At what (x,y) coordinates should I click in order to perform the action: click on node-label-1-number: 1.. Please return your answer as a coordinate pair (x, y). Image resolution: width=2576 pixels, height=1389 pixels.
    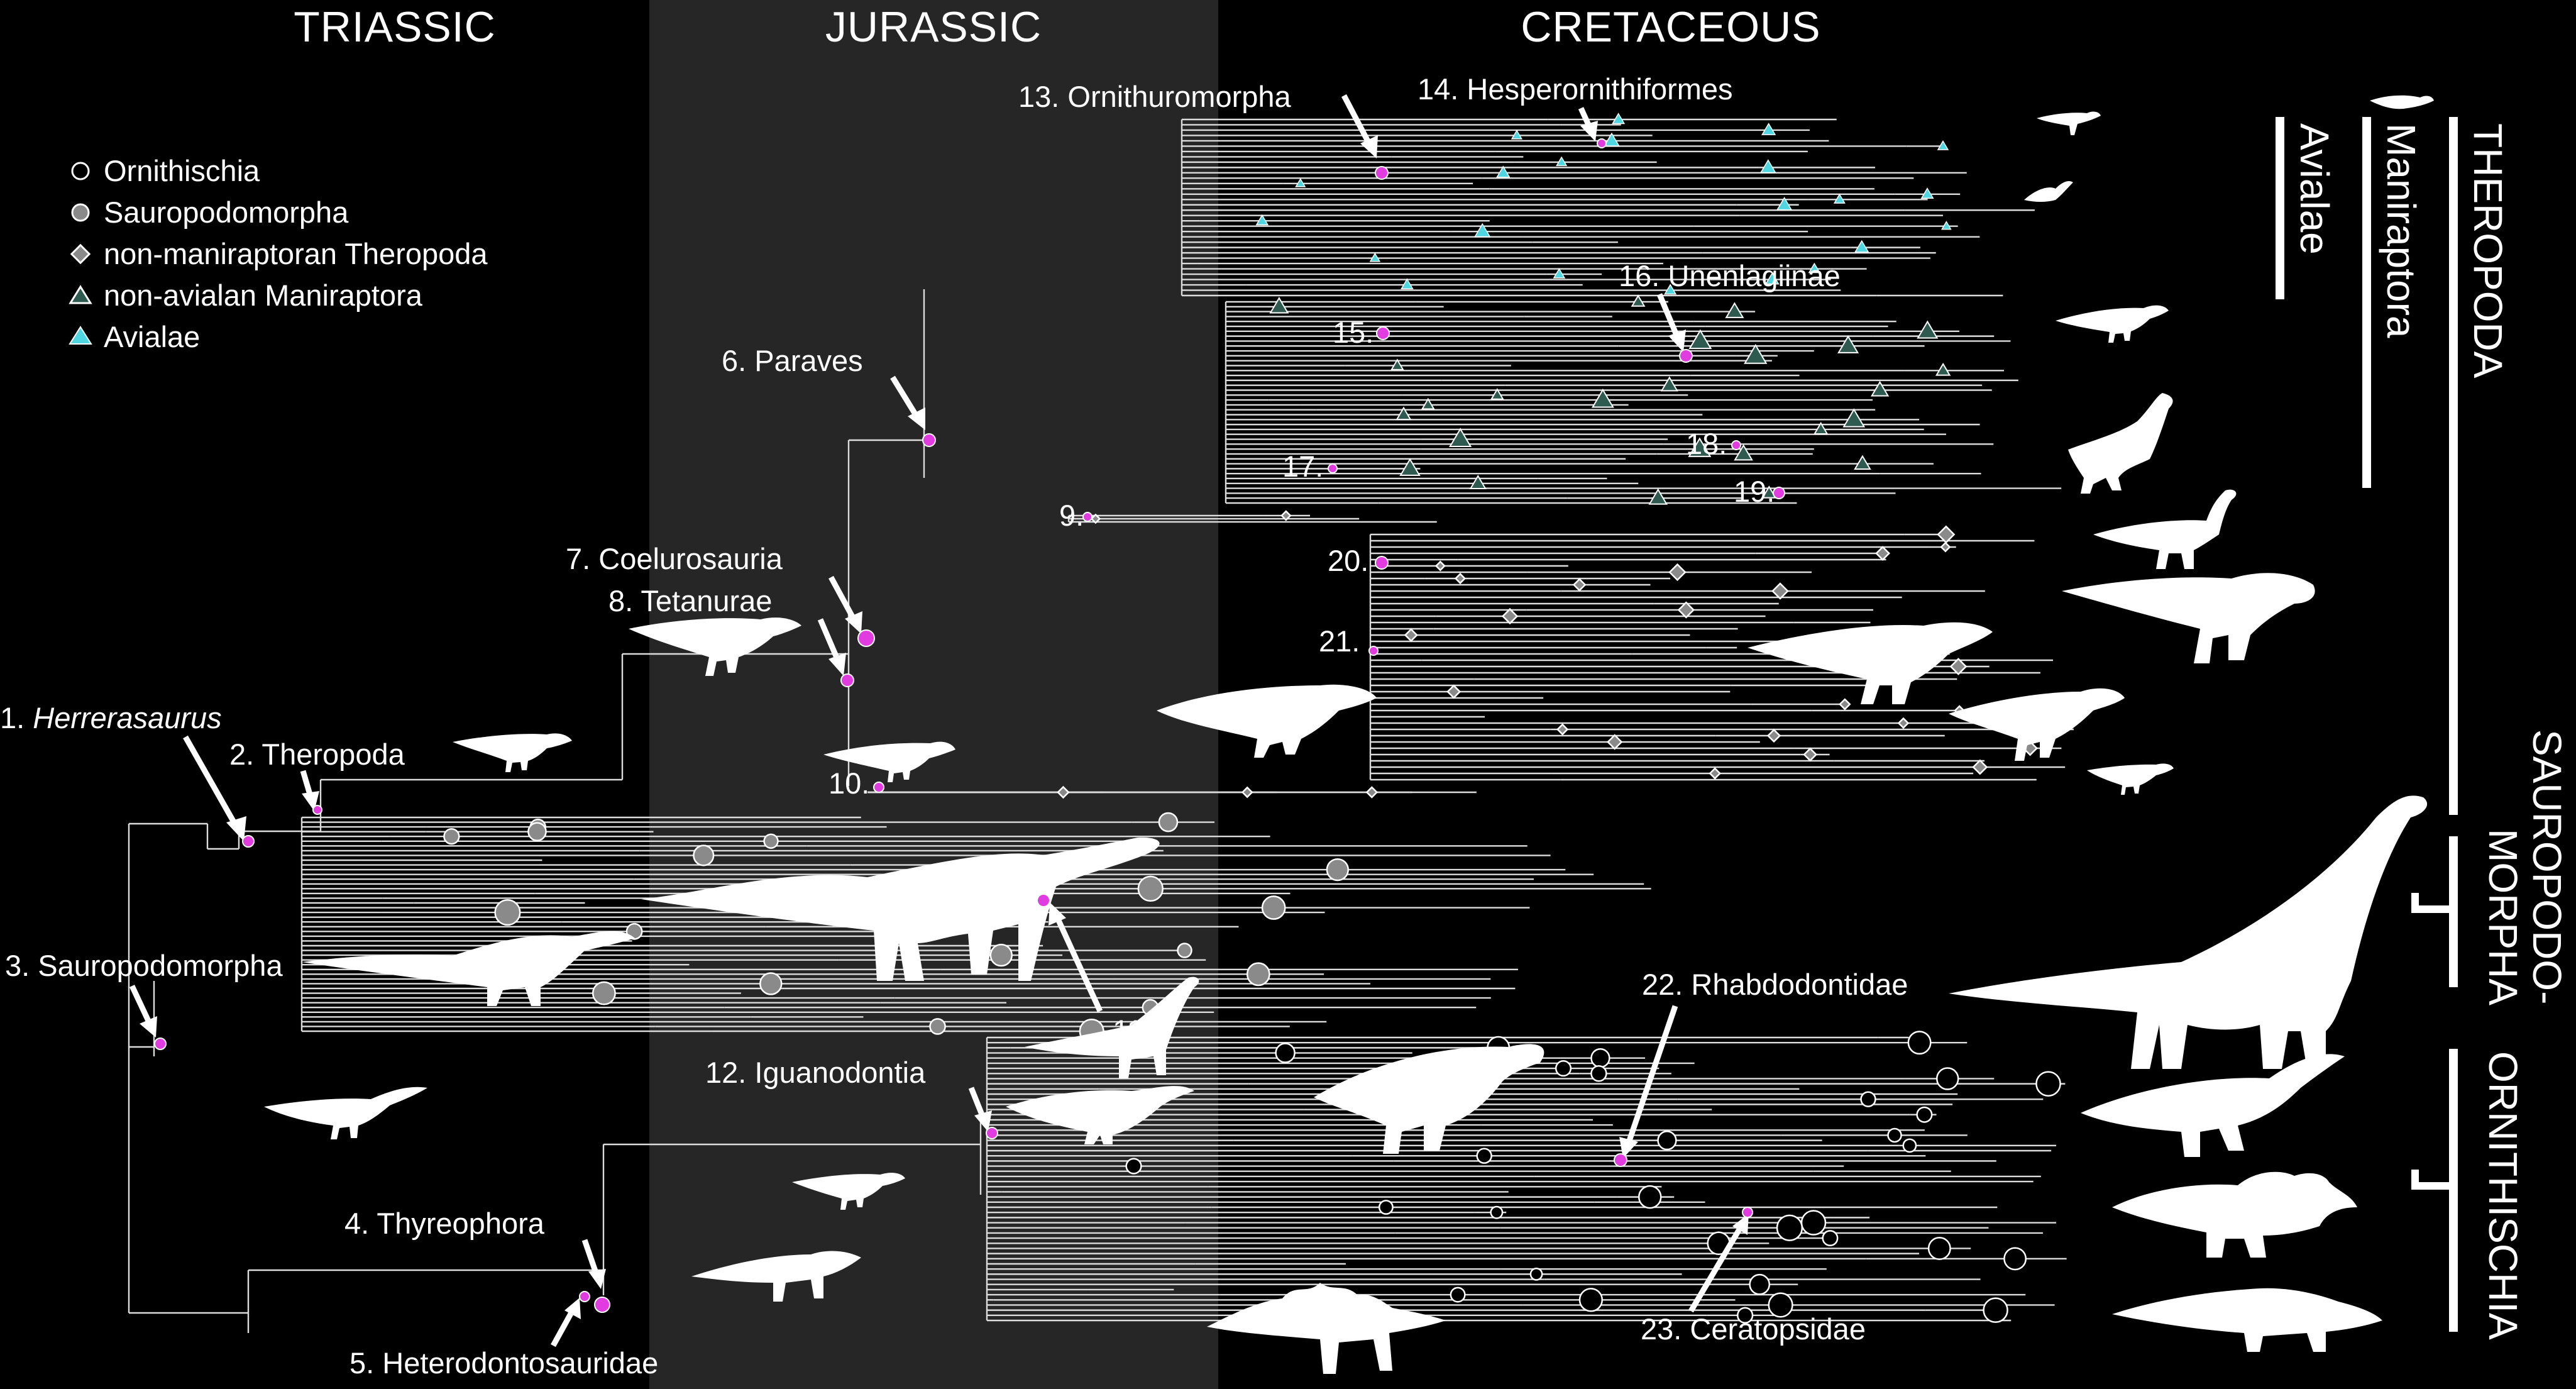
    Looking at the image, I should click on (16, 717).